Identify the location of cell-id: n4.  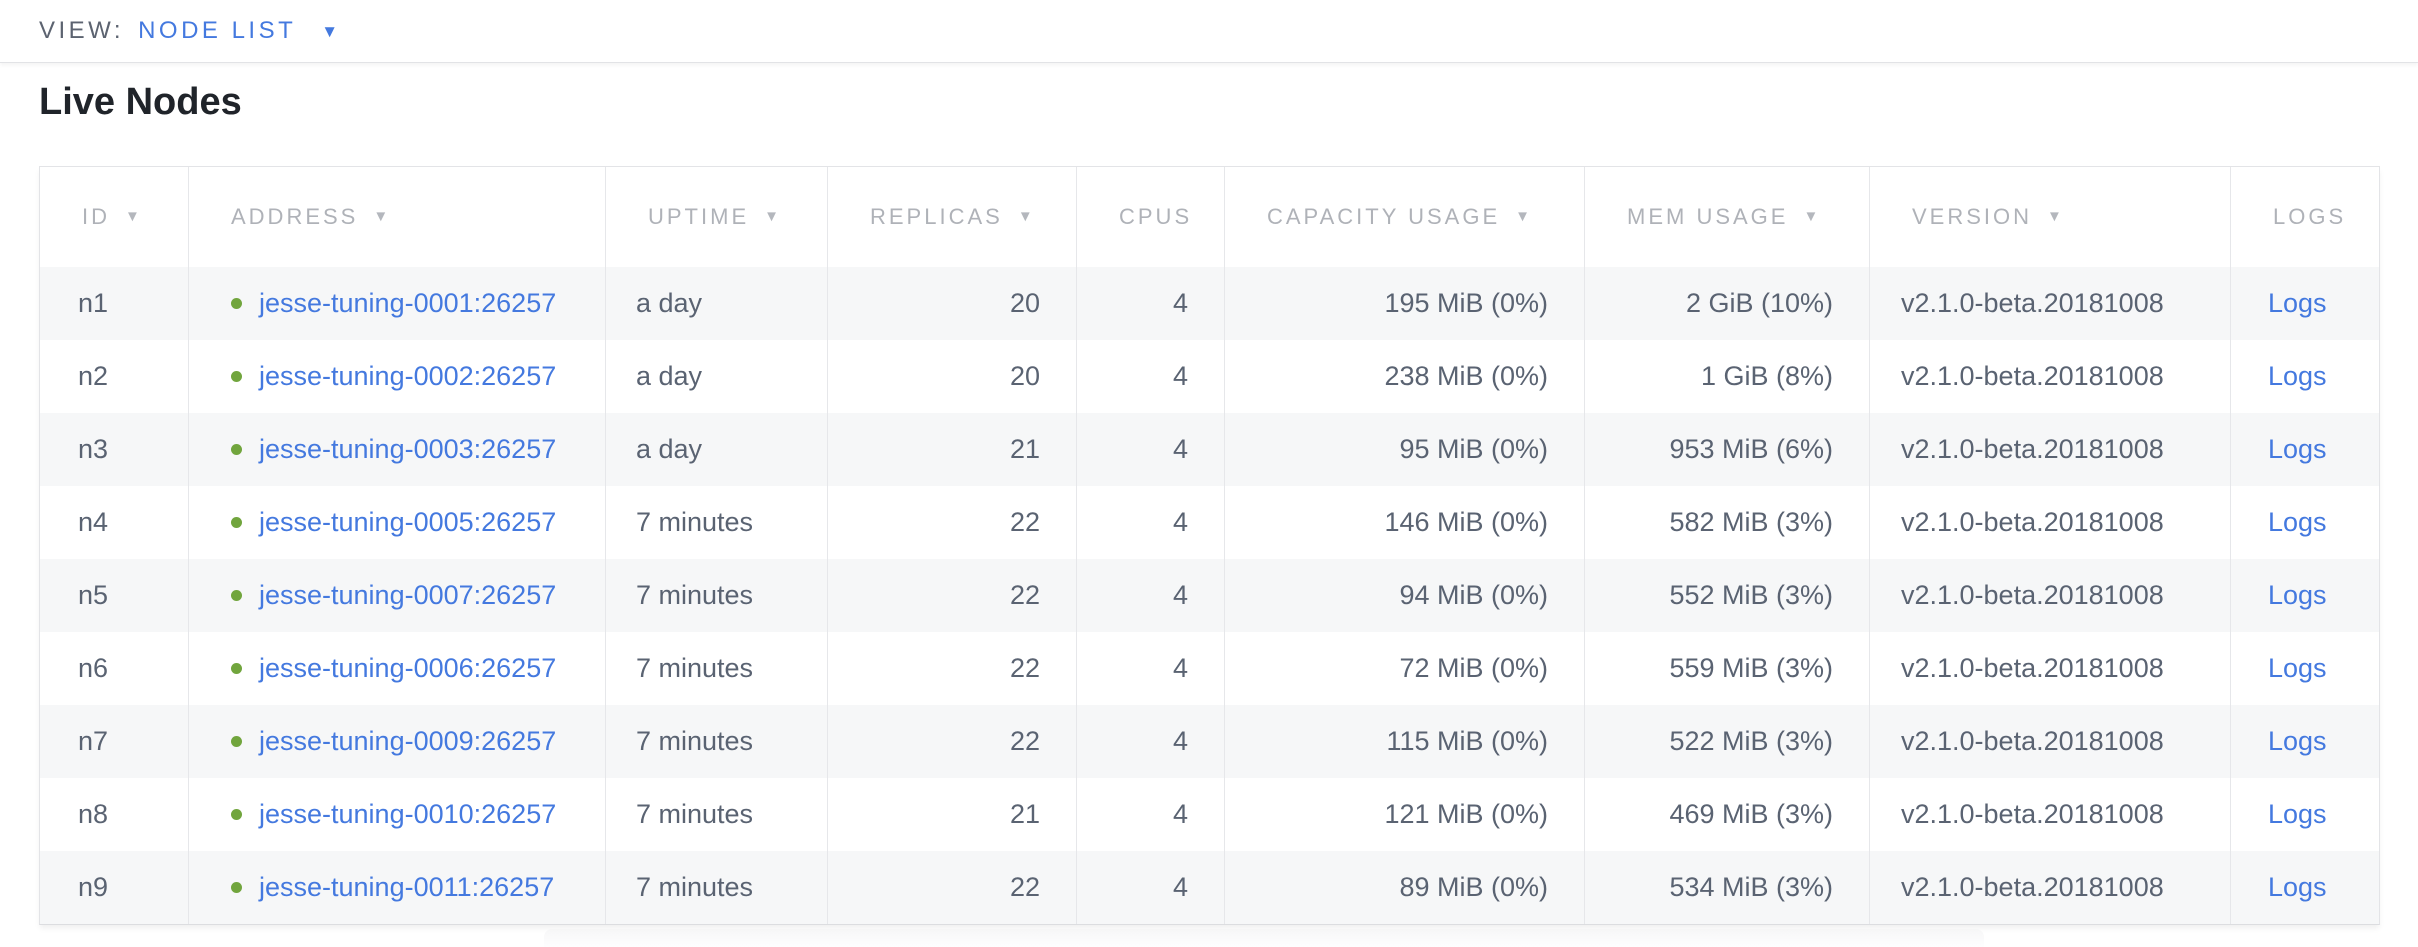
(93, 522).